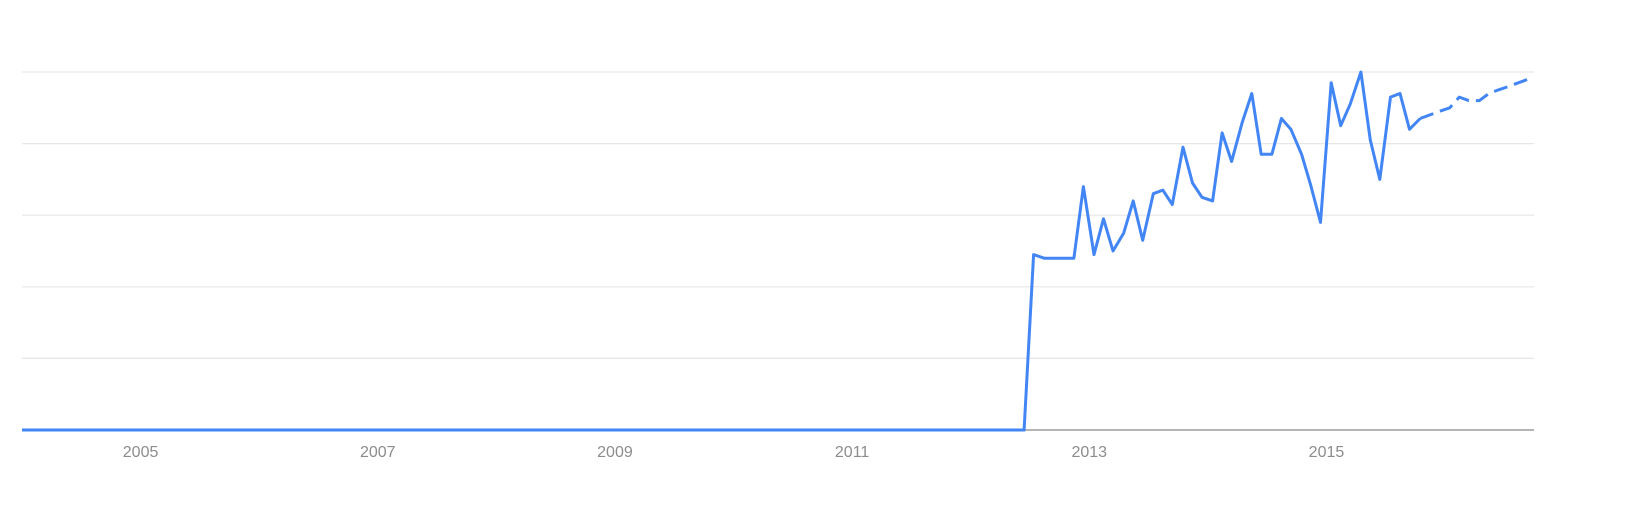 This screenshot has height=508, width=1648. Describe the element at coordinates (615, 452) in the screenshot. I see `x-tick-label: 2009` at that location.